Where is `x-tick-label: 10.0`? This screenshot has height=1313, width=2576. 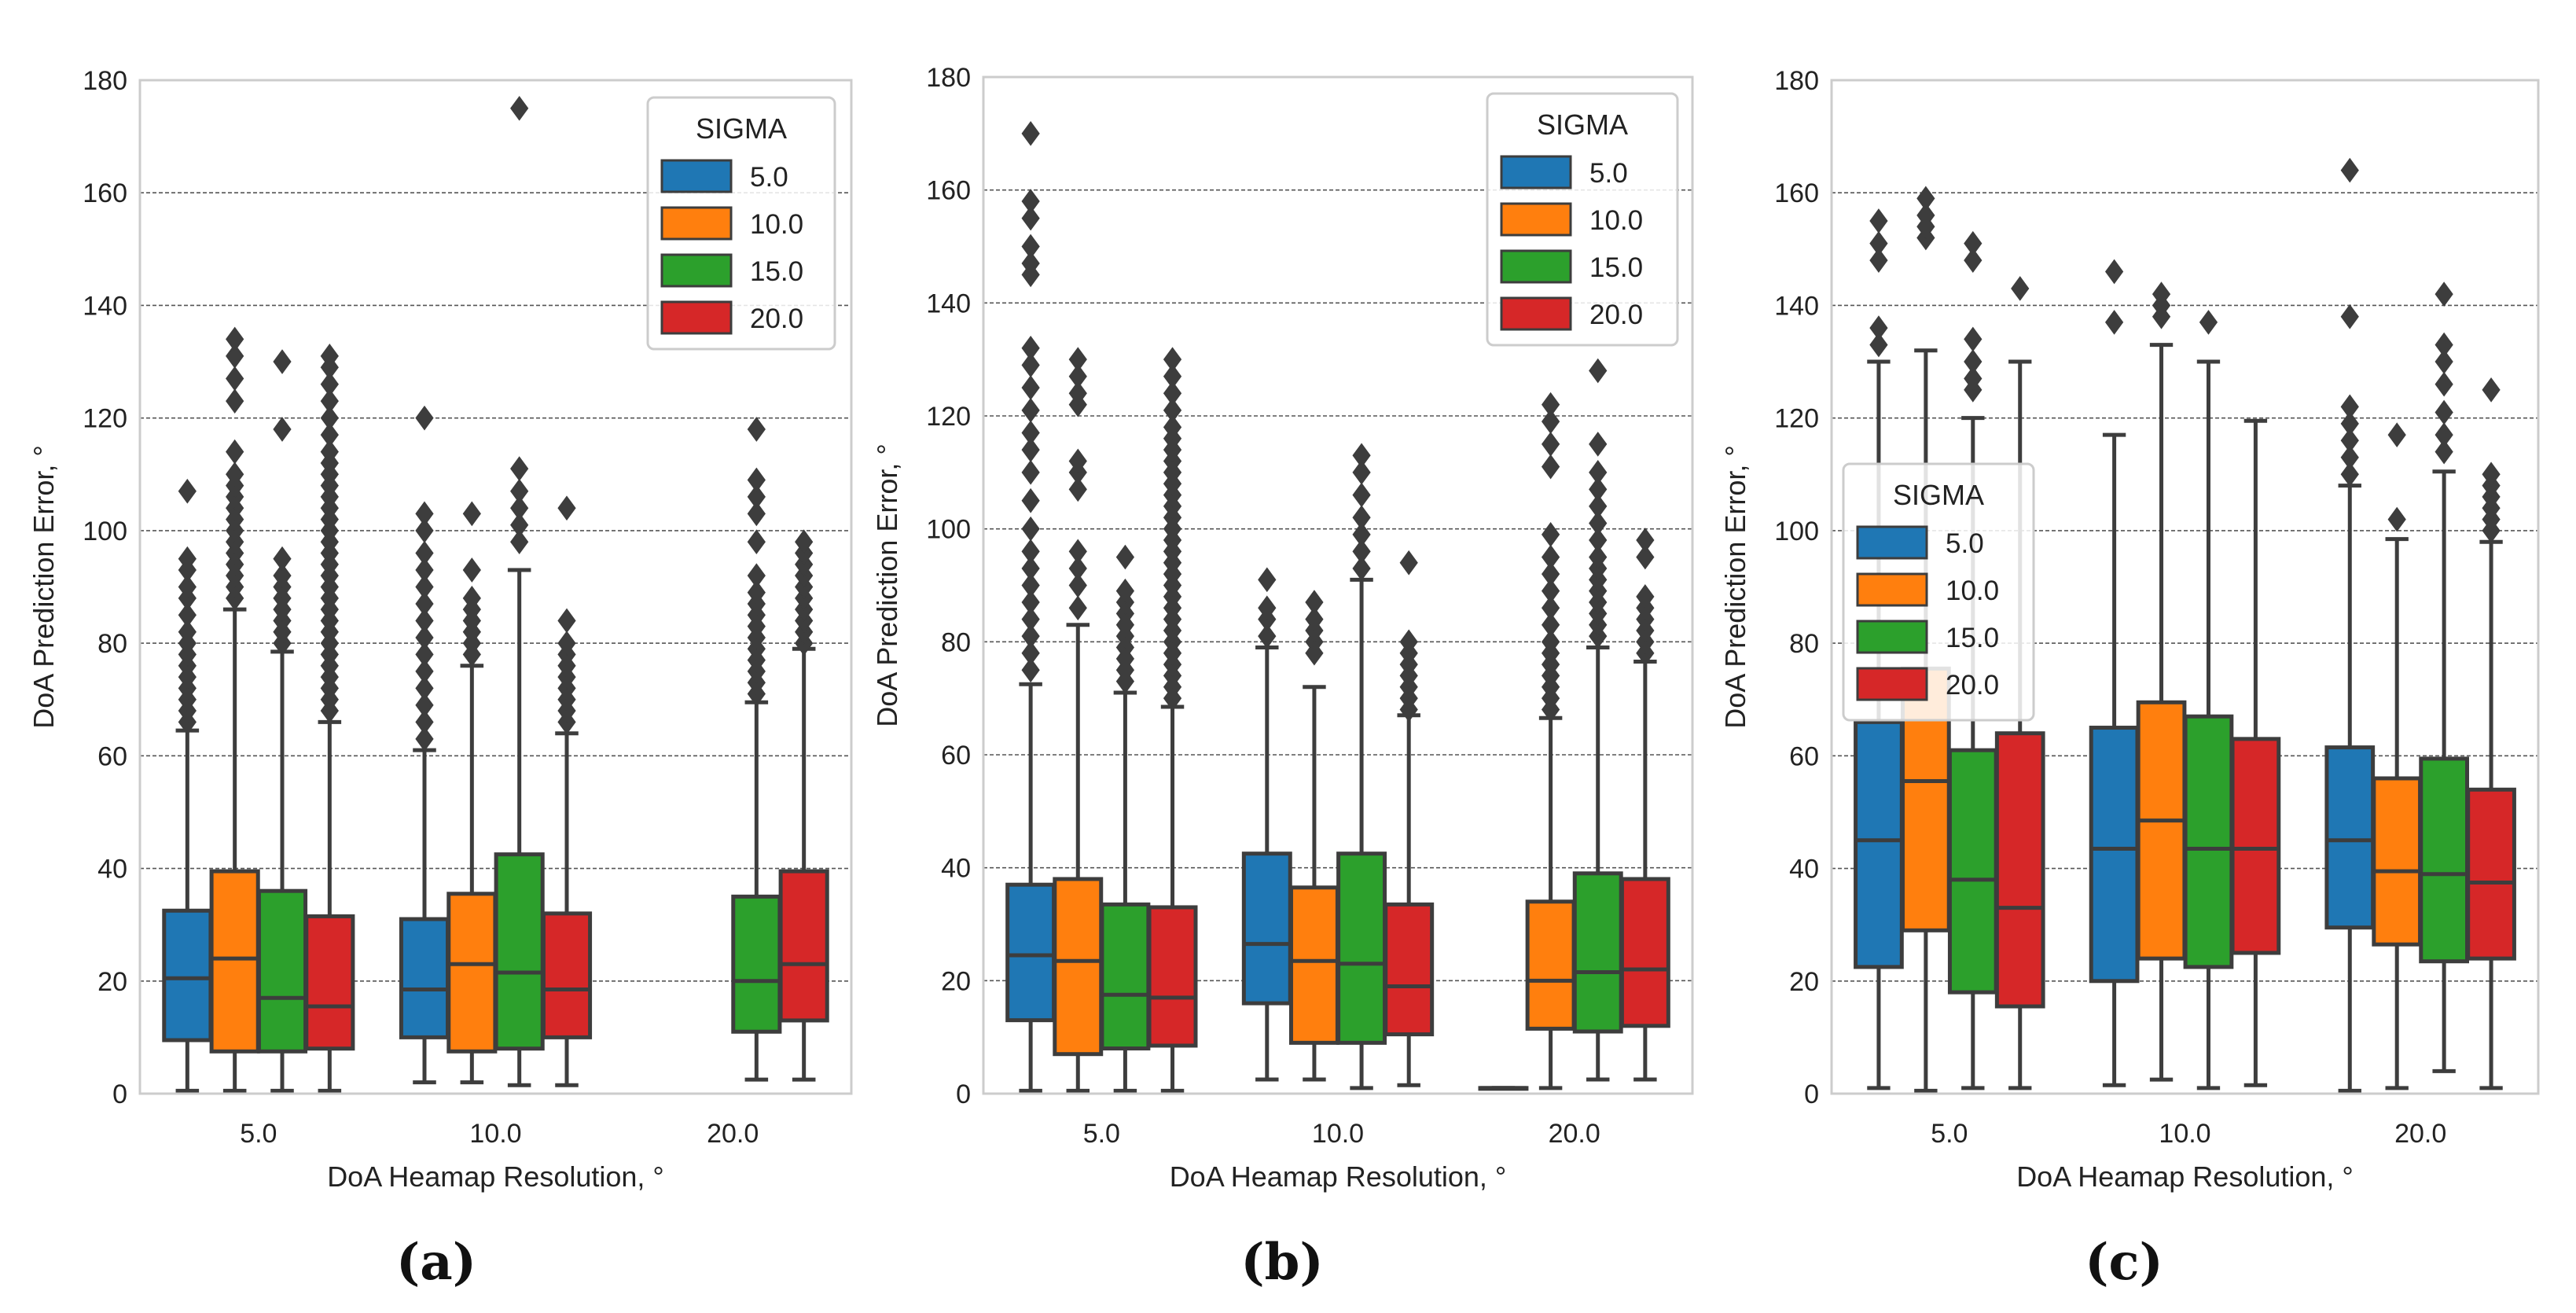 x-tick-label: 10.0 is located at coordinates (2184, 1134).